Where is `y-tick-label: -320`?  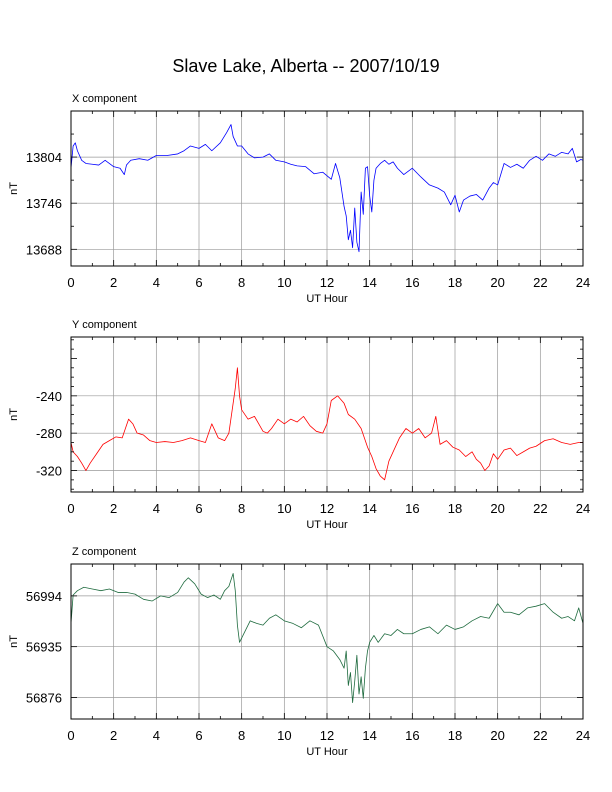 y-tick-label: -320 is located at coordinates (49, 471).